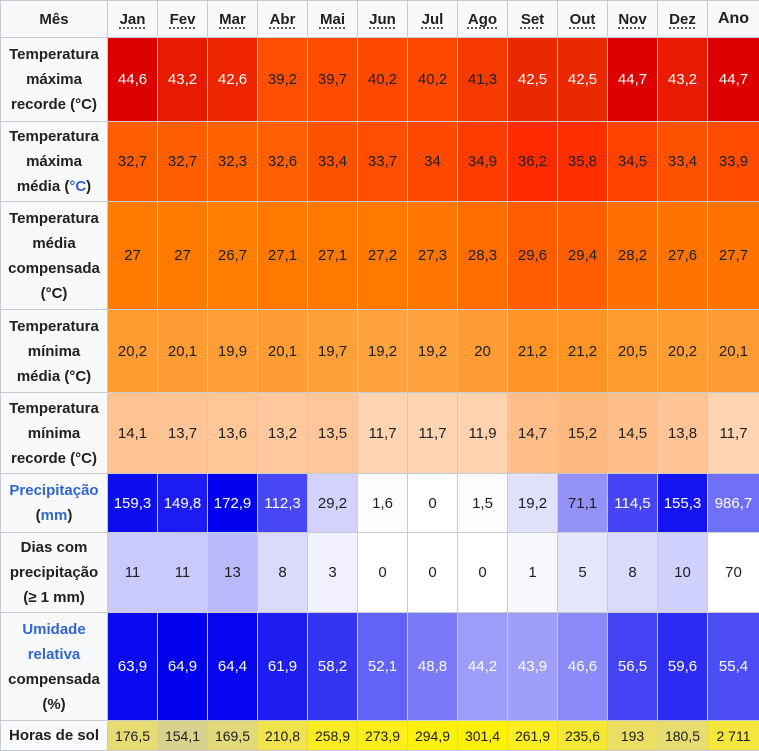  Describe the element at coordinates (383, 736) in the screenshot. I see `month-value-cell: 273,9` at that location.